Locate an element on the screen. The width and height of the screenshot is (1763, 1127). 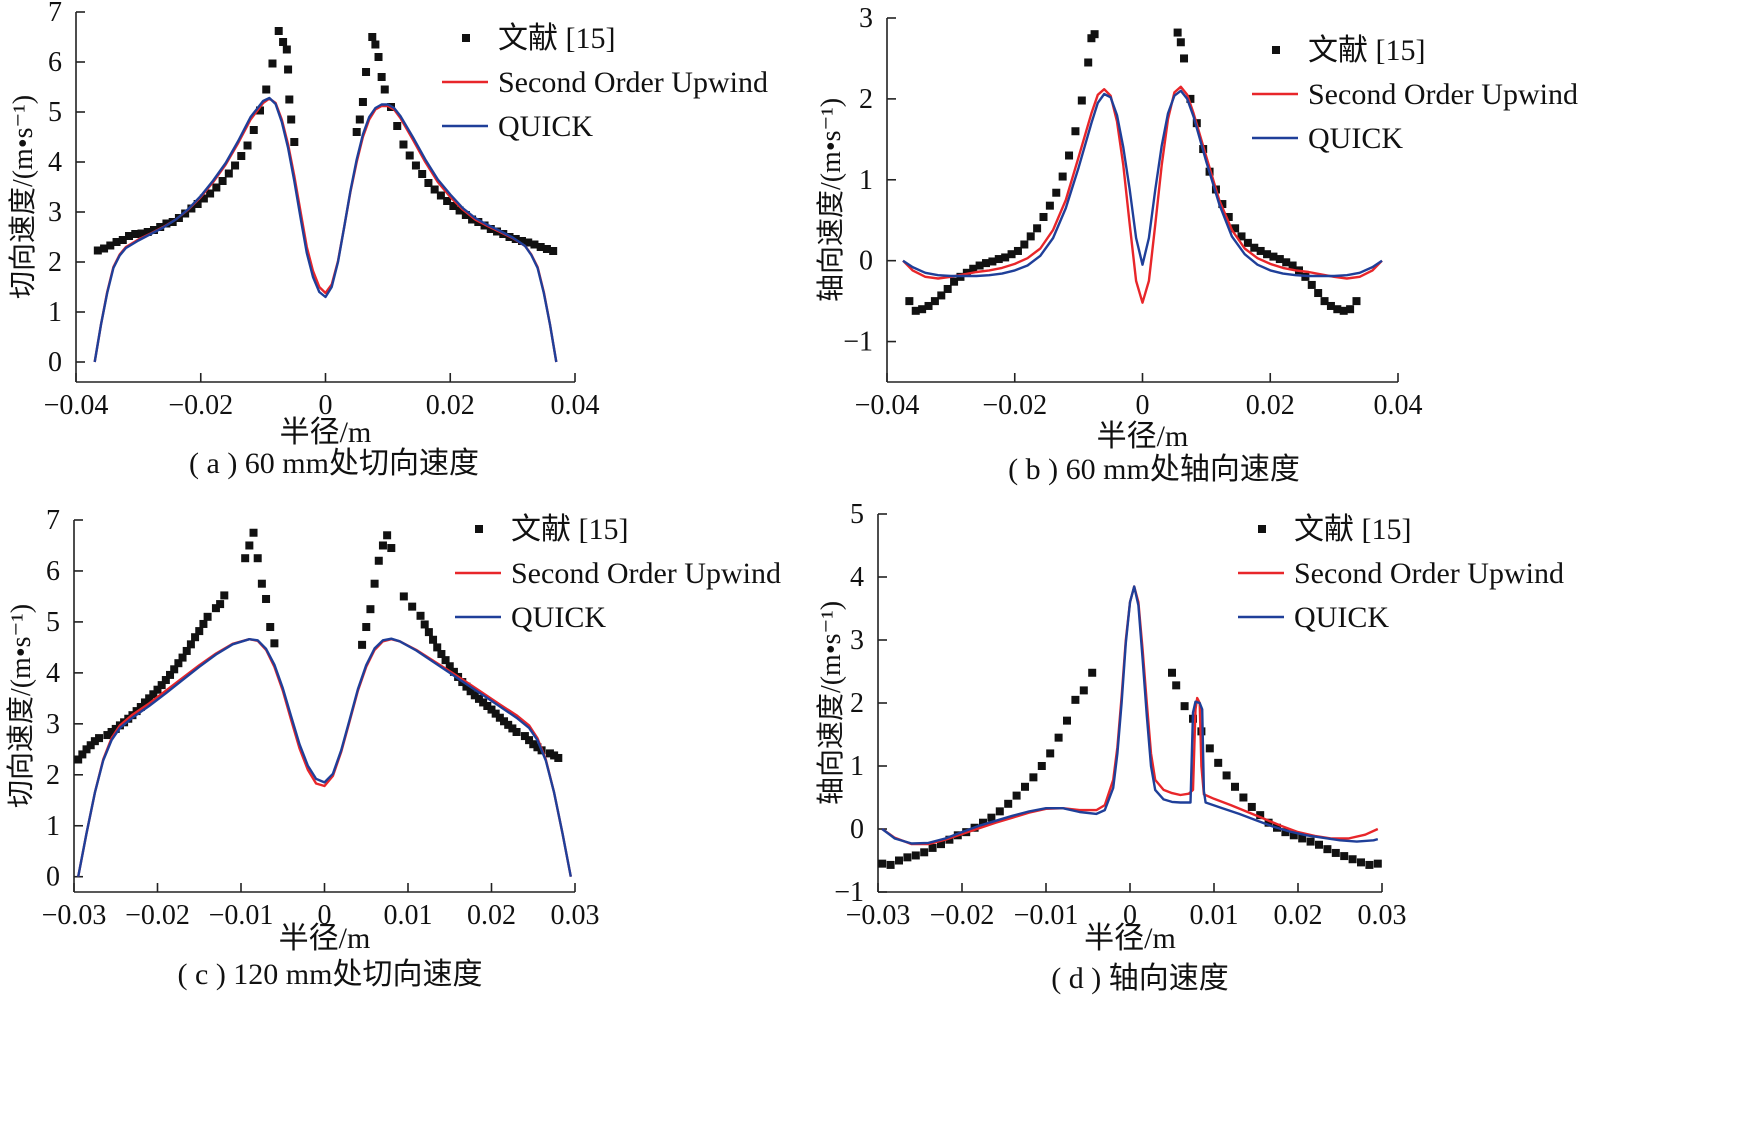
x-tick-label: 0.01 is located at coordinates (1214, 915).